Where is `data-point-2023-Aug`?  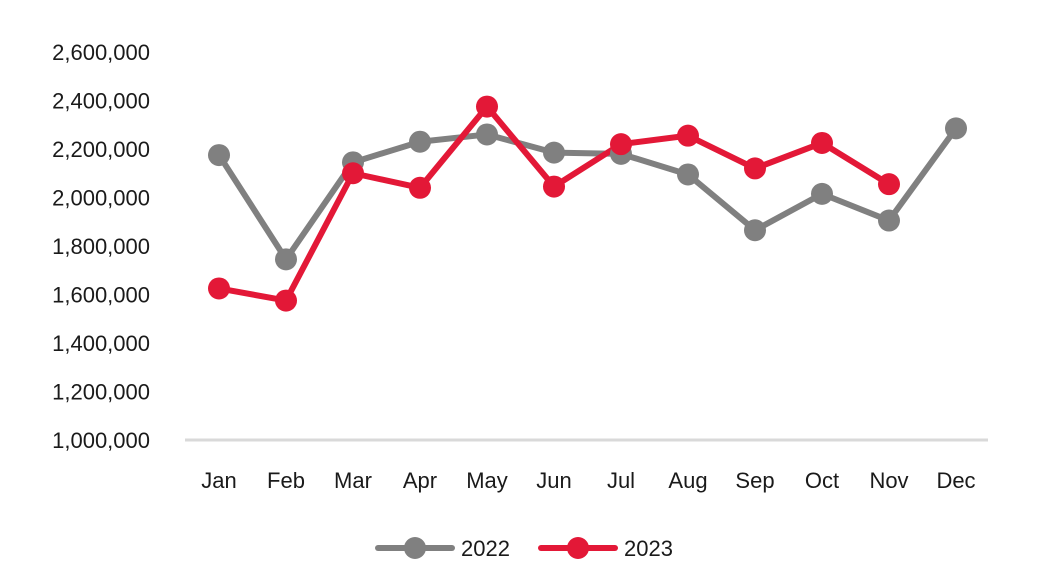 data-point-2023-Aug is located at coordinates (688, 135).